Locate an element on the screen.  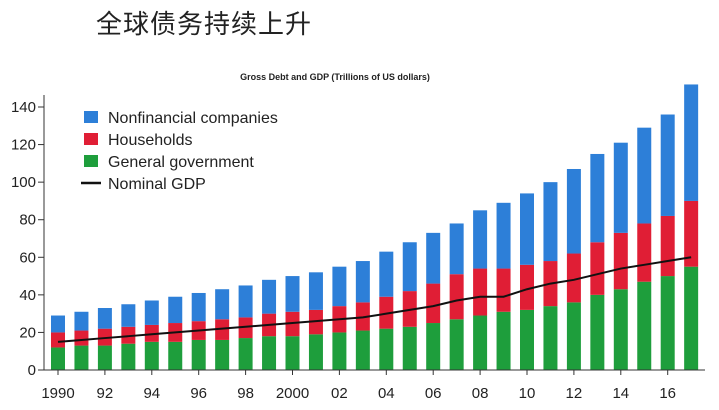
legend-label: Nominal GDP is located at coordinates (157, 184).